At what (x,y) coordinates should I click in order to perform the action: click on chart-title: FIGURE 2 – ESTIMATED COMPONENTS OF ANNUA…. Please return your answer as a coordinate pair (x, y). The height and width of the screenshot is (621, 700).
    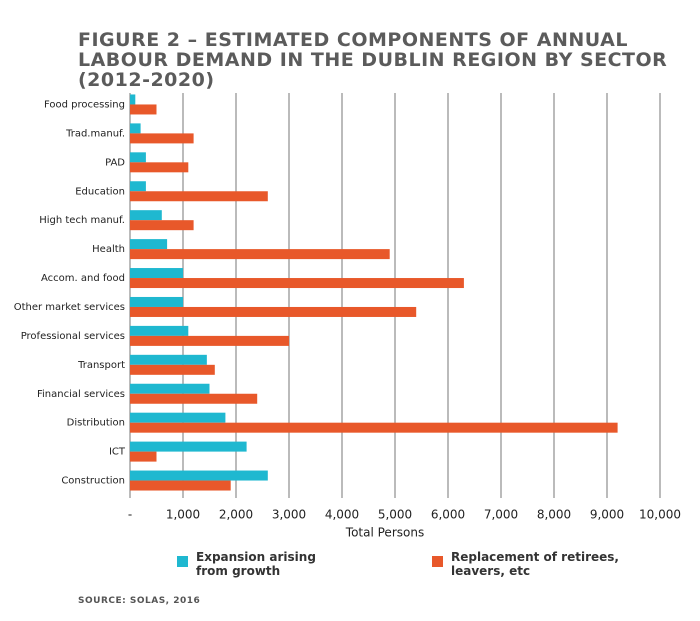
    Looking at the image, I should click on (373, 60).